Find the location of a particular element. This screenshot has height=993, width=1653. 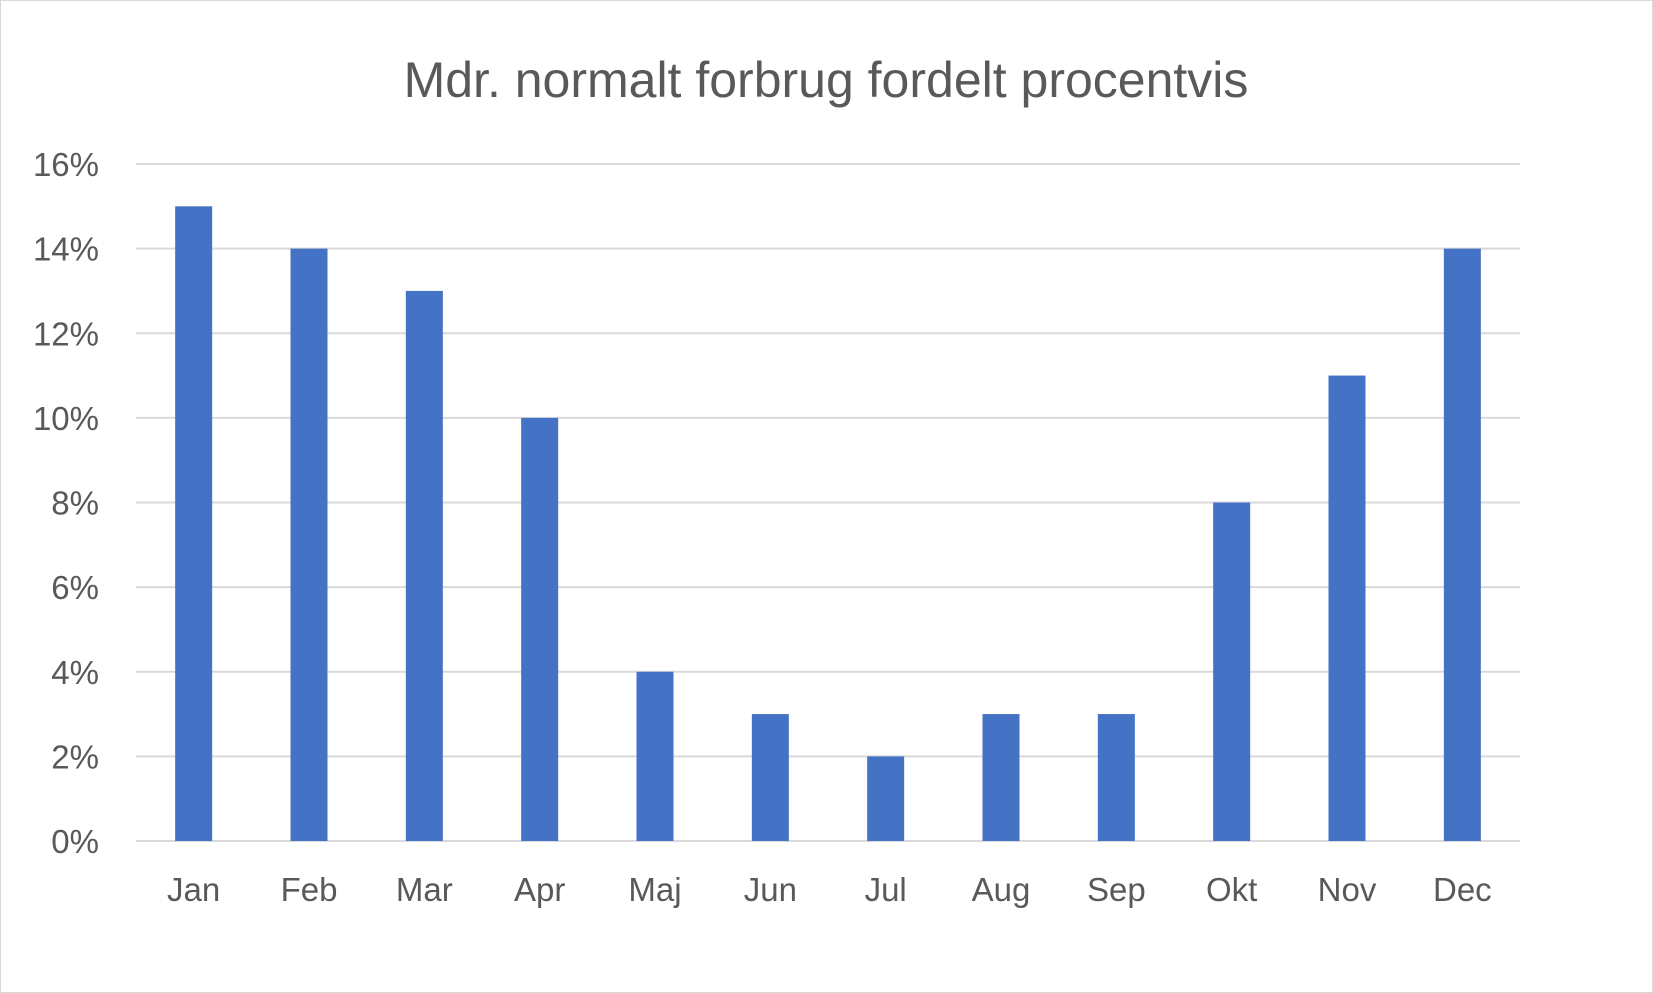

bar-nov is located at coordinates (1347, 608).